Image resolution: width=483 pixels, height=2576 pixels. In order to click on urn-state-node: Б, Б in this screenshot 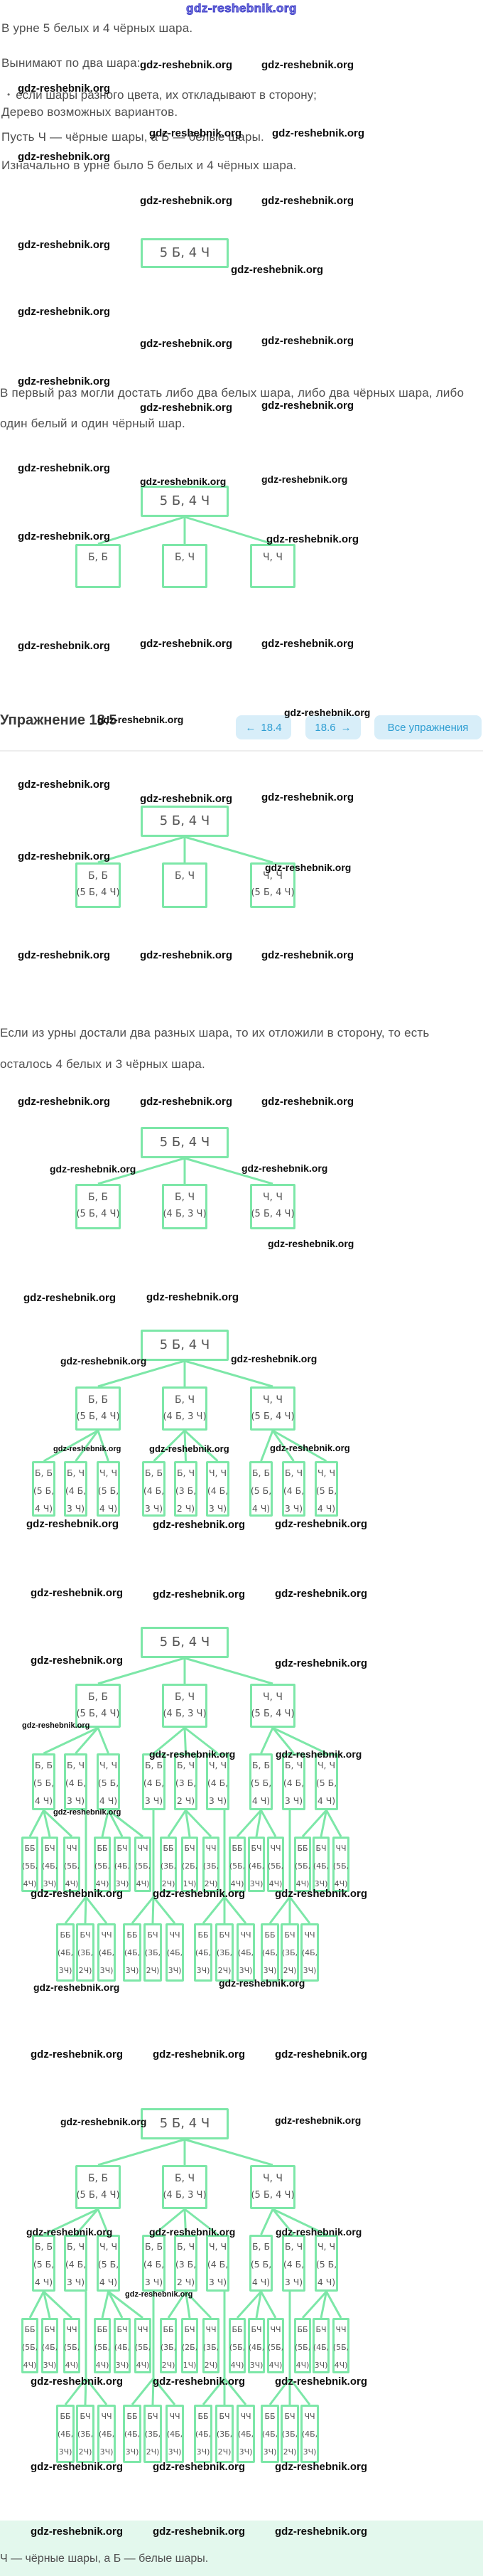, I will do `click(98, 566)`.